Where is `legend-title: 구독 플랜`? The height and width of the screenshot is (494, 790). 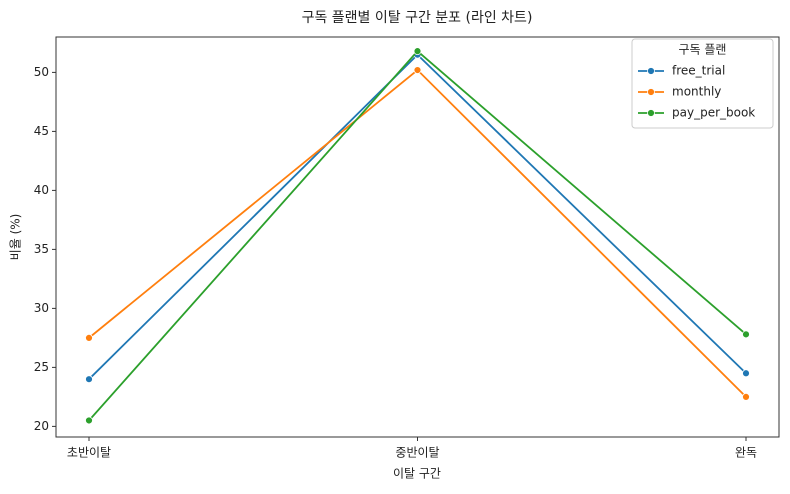 legend-title: 구독 플랜 is located at coordinates (703, 50).